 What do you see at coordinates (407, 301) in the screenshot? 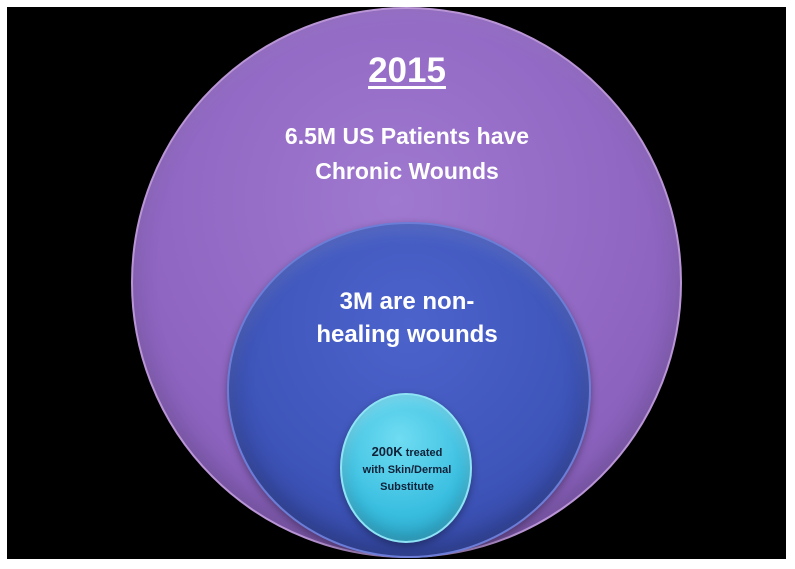
I see `middle-label-line-1: 3M are non-` at bounding box center [407, 301].